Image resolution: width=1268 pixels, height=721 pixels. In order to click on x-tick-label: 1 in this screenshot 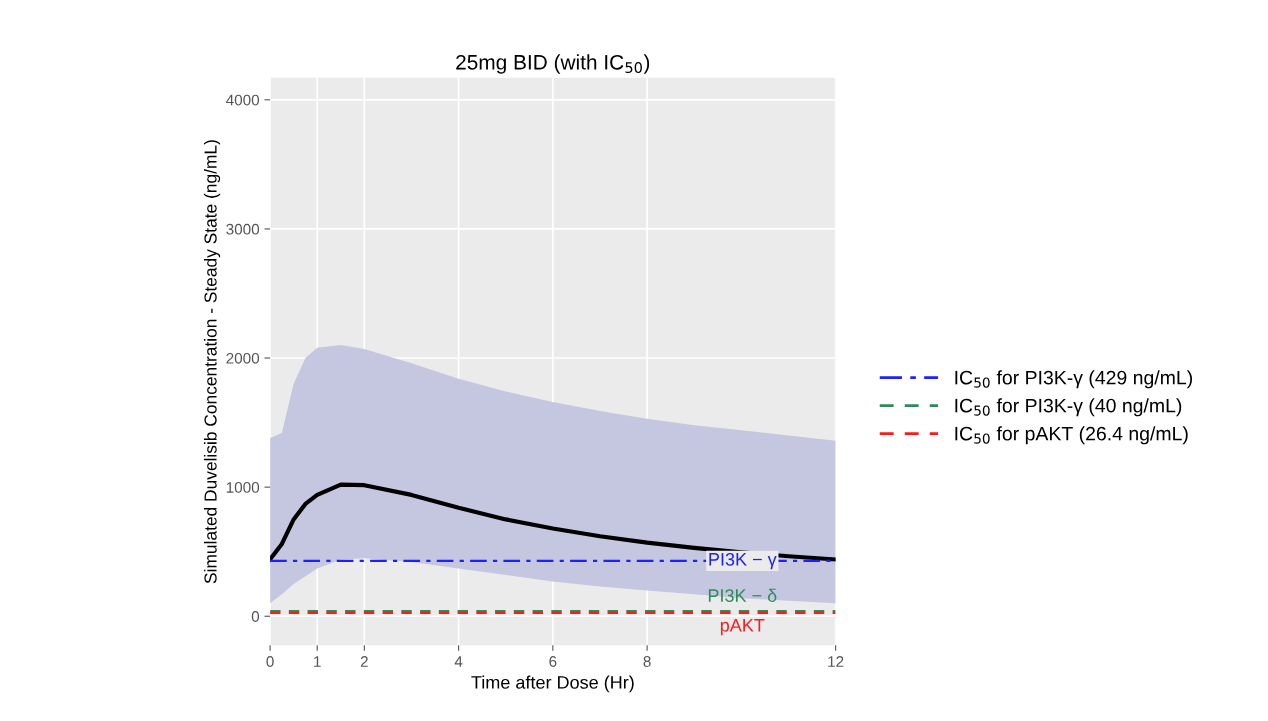, I will do `click(317, 661)`.